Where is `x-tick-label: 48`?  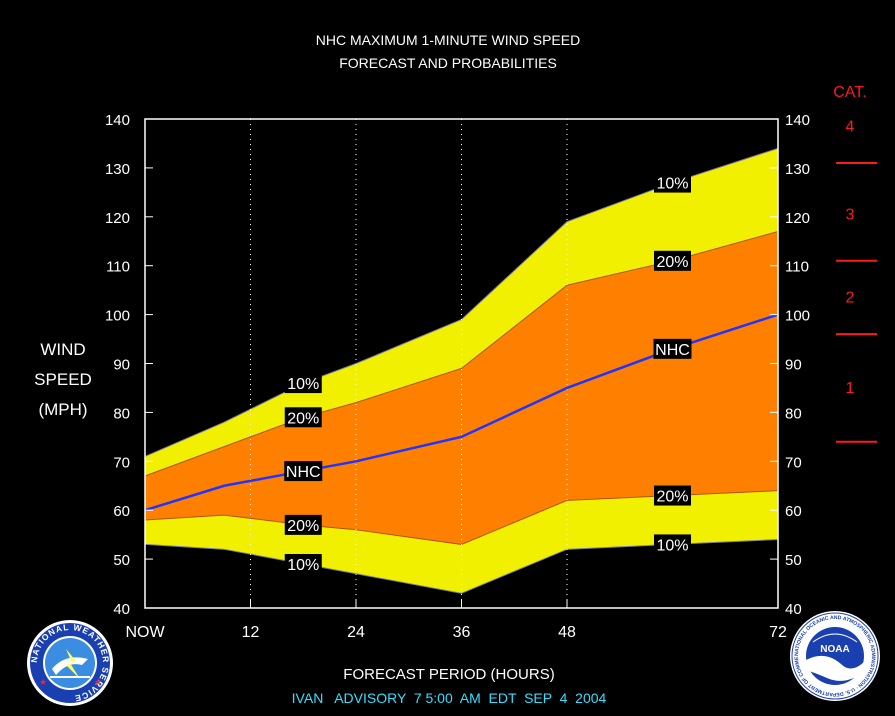 x-tick-label: 48 is located at coordinates (567, 632).